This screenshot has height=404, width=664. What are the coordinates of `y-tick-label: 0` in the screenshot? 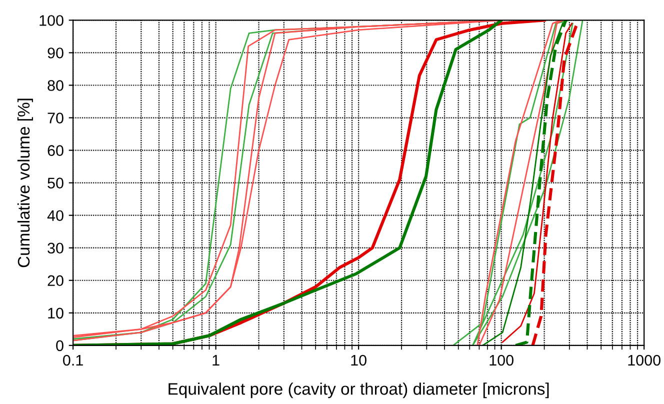 It's located at (60, 346).